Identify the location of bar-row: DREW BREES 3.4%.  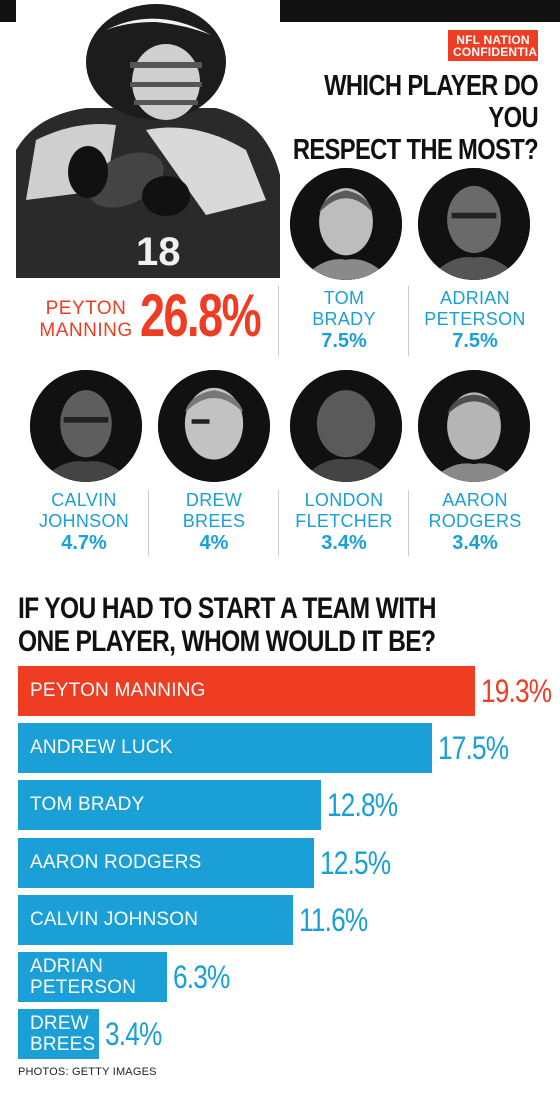
(113, 1034).